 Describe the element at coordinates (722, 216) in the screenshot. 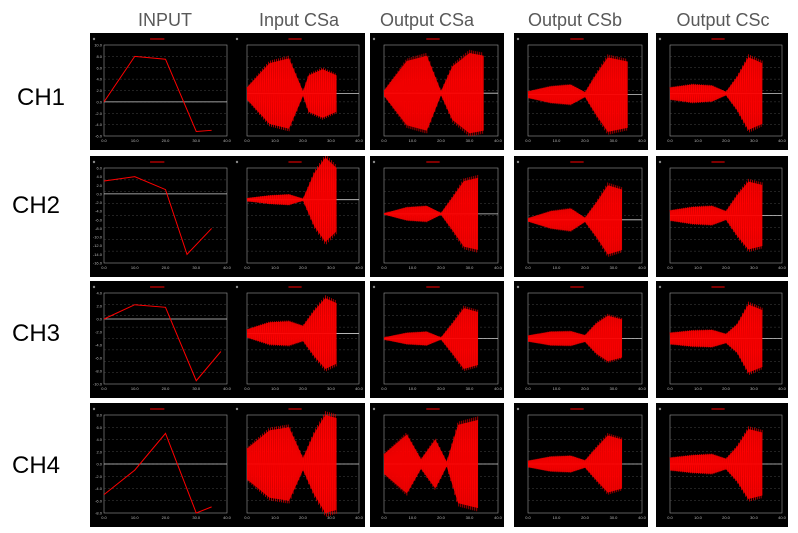

I see `scope-panel-ch2-output-csc: 0.0 10.0 20.0 30.0 40.0` at that location.